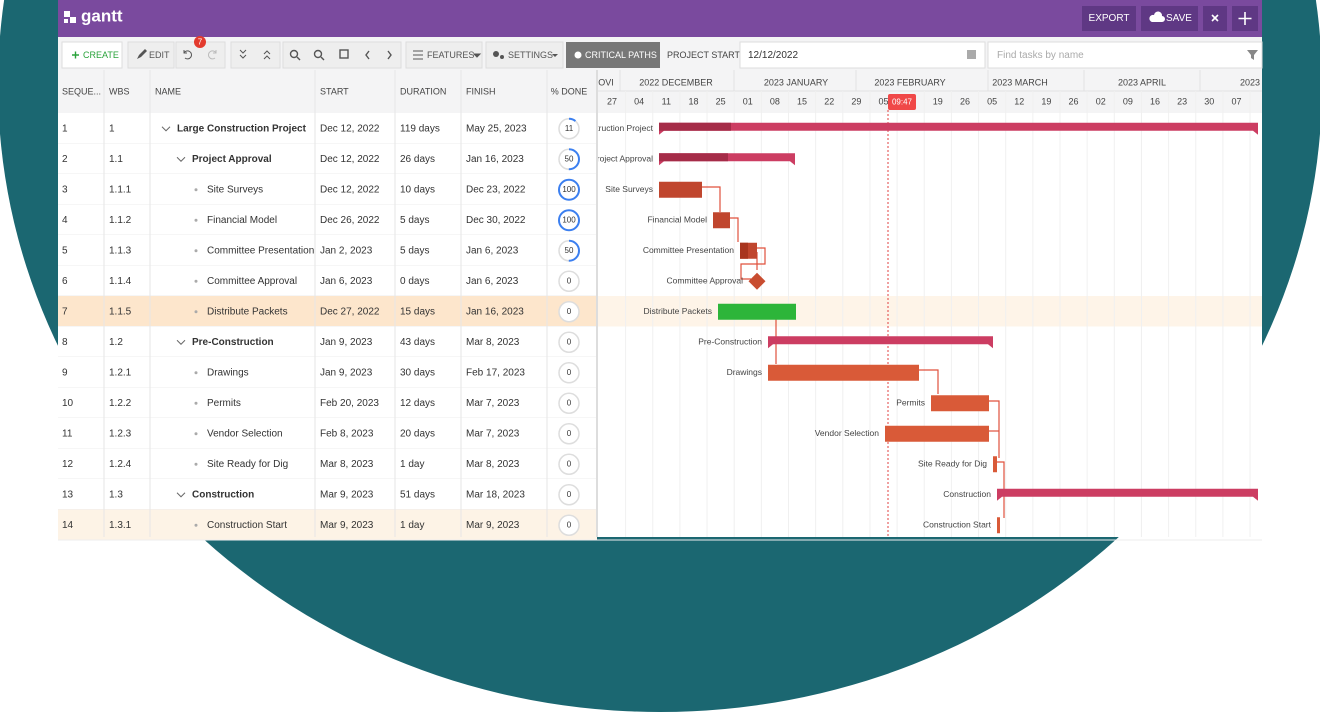 Image resolution: width=1320 pixels, height=714 pixels. I want to click on task-progress, so click(744, 250).